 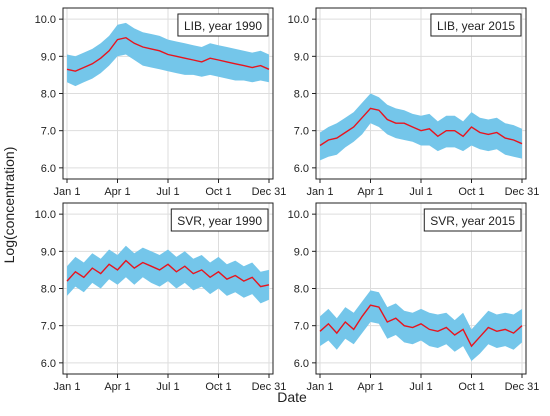 I want to click on panel-title: SVR, year 1990, so click(x=219, y=221).